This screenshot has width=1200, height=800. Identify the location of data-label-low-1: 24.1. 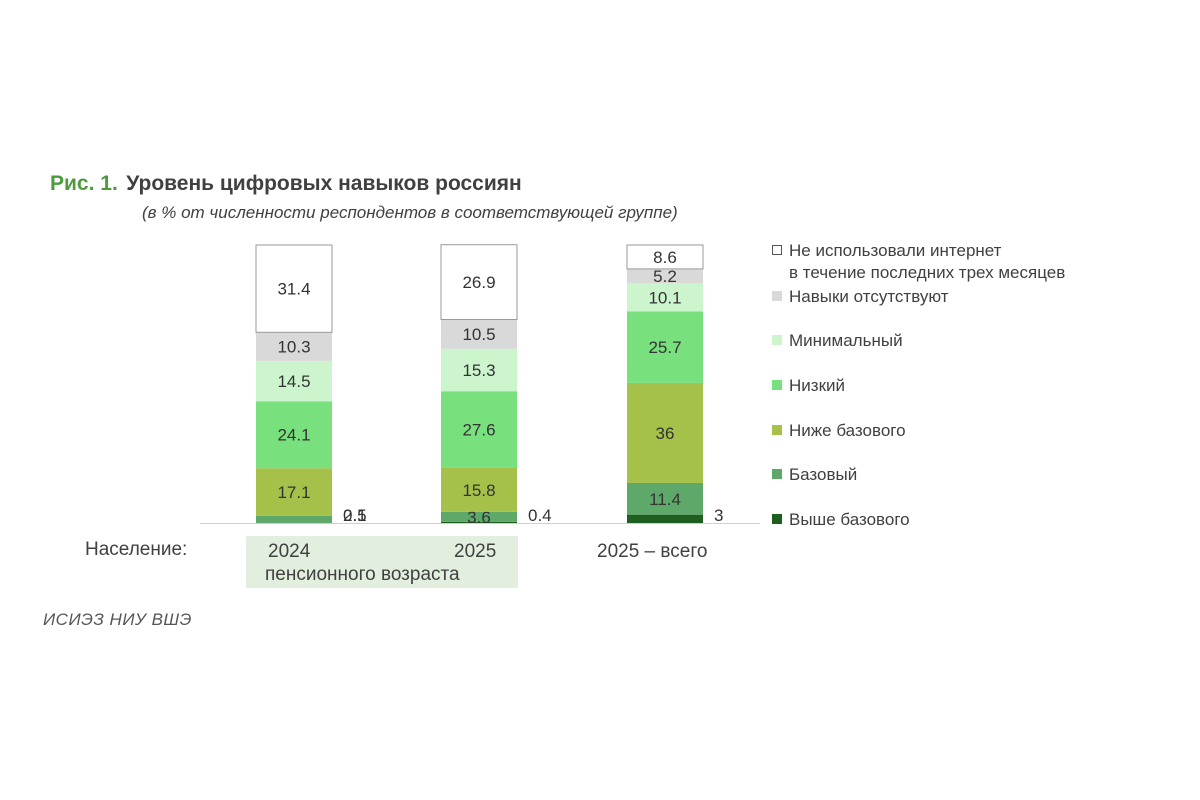
(293, 435).